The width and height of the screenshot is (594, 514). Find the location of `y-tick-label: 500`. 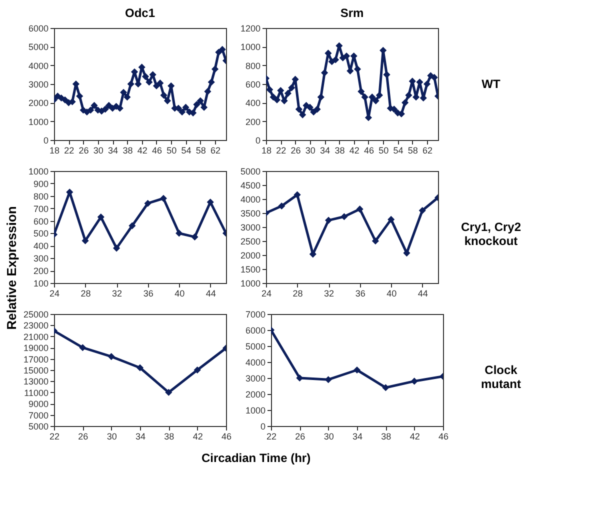

y-tick-label: 500 is located at coordinates (40, 233).